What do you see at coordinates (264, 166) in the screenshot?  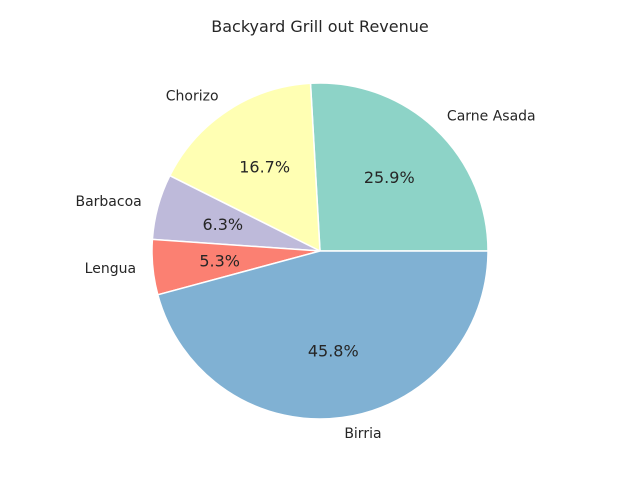 I see `value-label-chorizo: 16.7%` at bounding box center [264, 166].